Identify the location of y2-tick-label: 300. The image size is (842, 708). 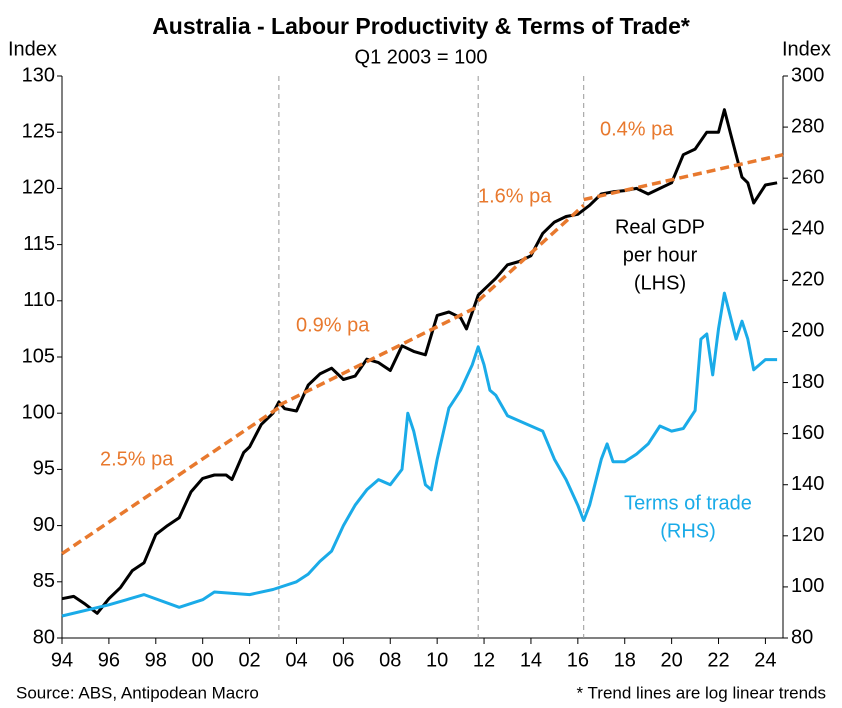
(807, 75).